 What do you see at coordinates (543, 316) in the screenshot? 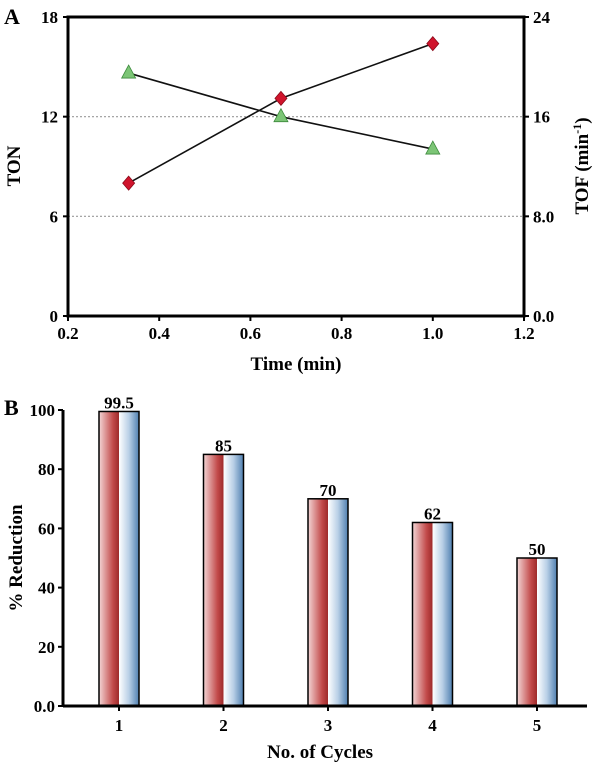
I see `y2-tick-label: 0.0` at bounding box center [543, 316].